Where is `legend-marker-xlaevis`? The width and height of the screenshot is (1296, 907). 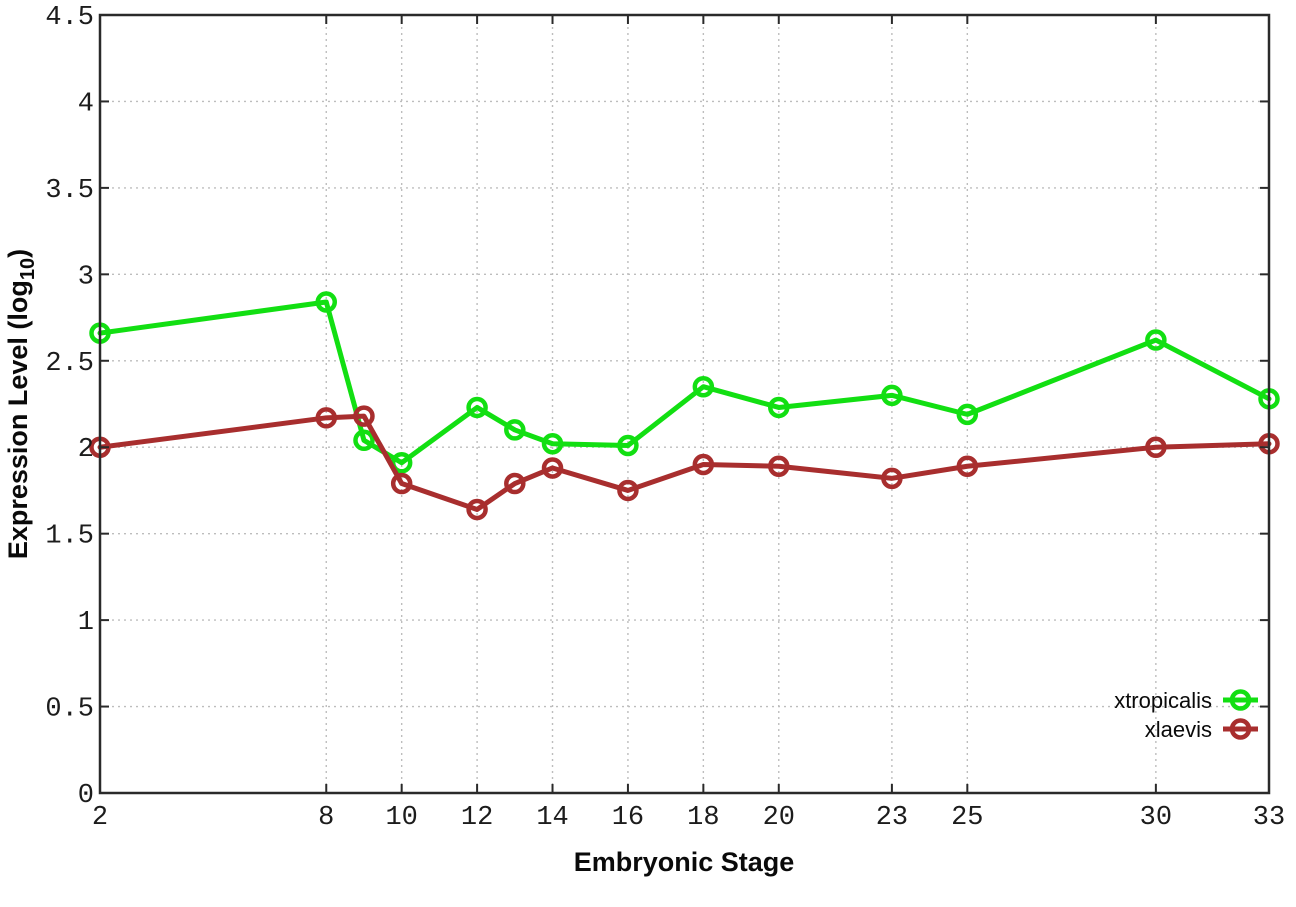 legend-marker-xlaevis is located at coordinates (1240, 729).